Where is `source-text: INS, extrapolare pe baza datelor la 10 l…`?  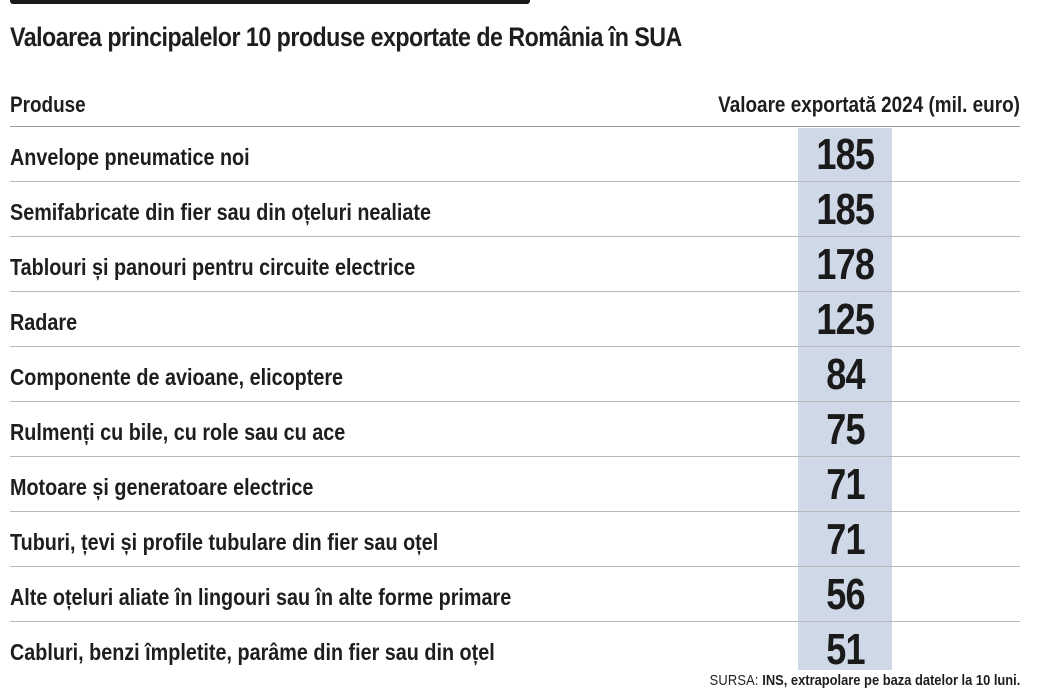
source-text: INS, extrapolare pe baza datelor la 10 l… is located at coordinates (890, 680).